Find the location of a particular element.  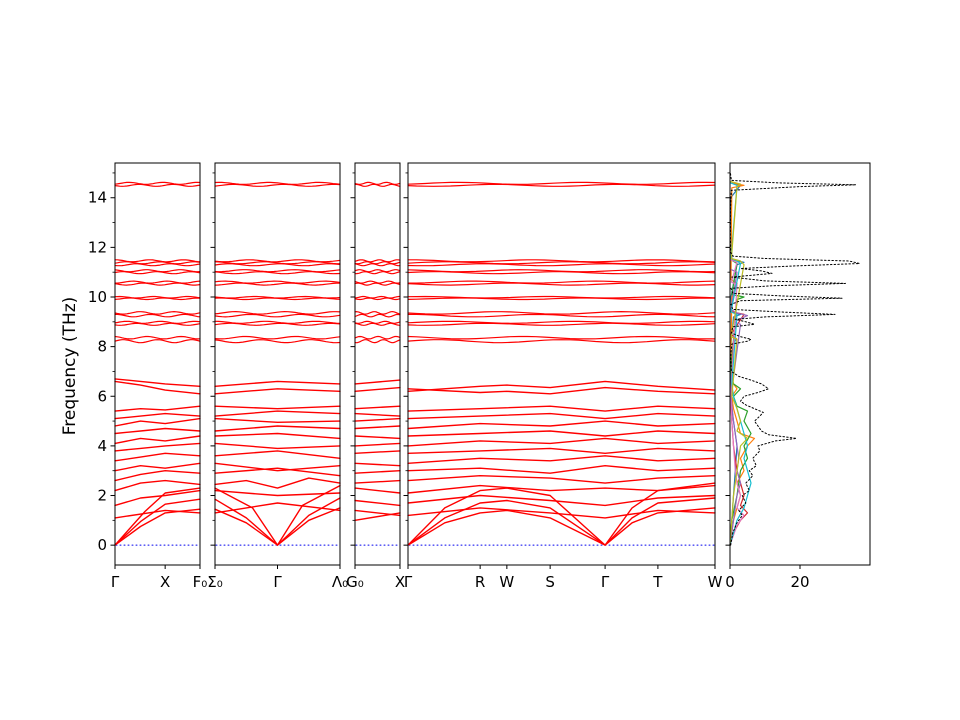

y-tick-label: 2 is located at coordinates (102, 496).